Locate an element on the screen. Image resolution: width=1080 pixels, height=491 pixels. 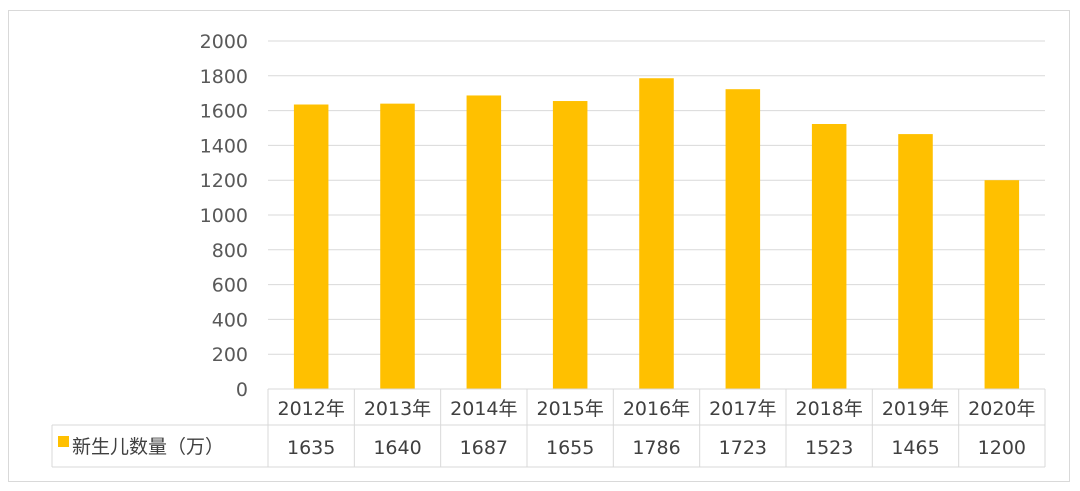
data-label: 1640 is located at coordinates (397, 448).